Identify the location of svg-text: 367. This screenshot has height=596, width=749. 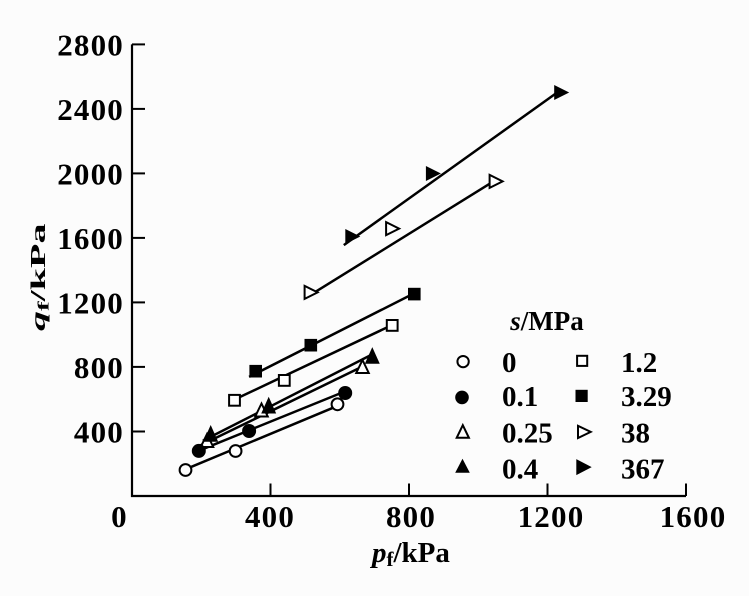
(643, 470).